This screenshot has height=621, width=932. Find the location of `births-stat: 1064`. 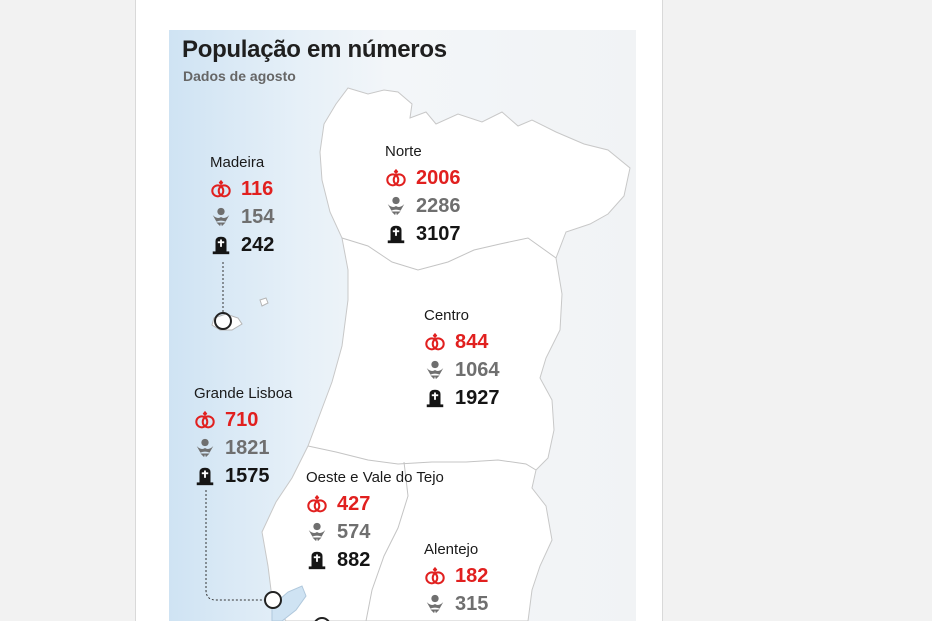

births-stat: 1064 is located at coordinates (462, 370).